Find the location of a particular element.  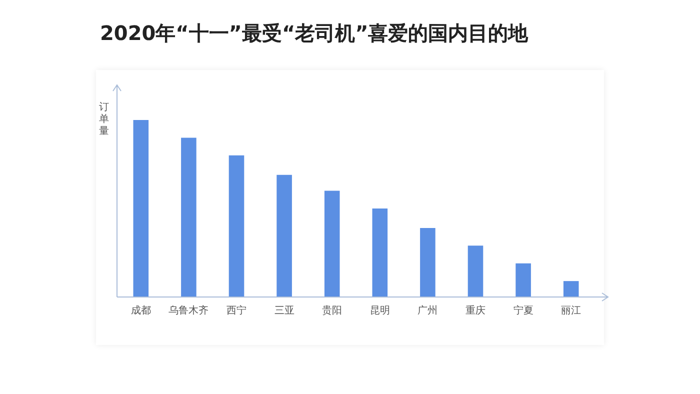

x-tick-label: 西宁 is located at coordinates (236, 310).